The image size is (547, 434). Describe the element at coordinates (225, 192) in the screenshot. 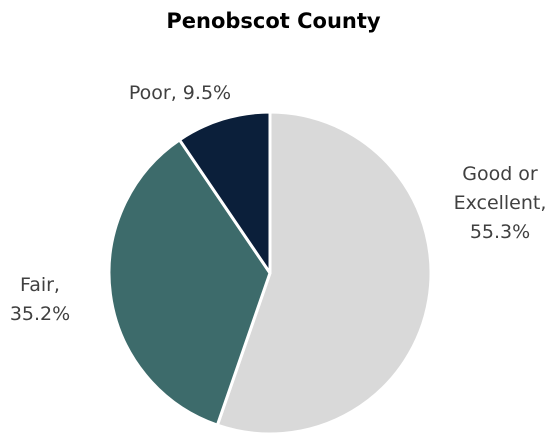

I see `pie-slice-poor` at that location.